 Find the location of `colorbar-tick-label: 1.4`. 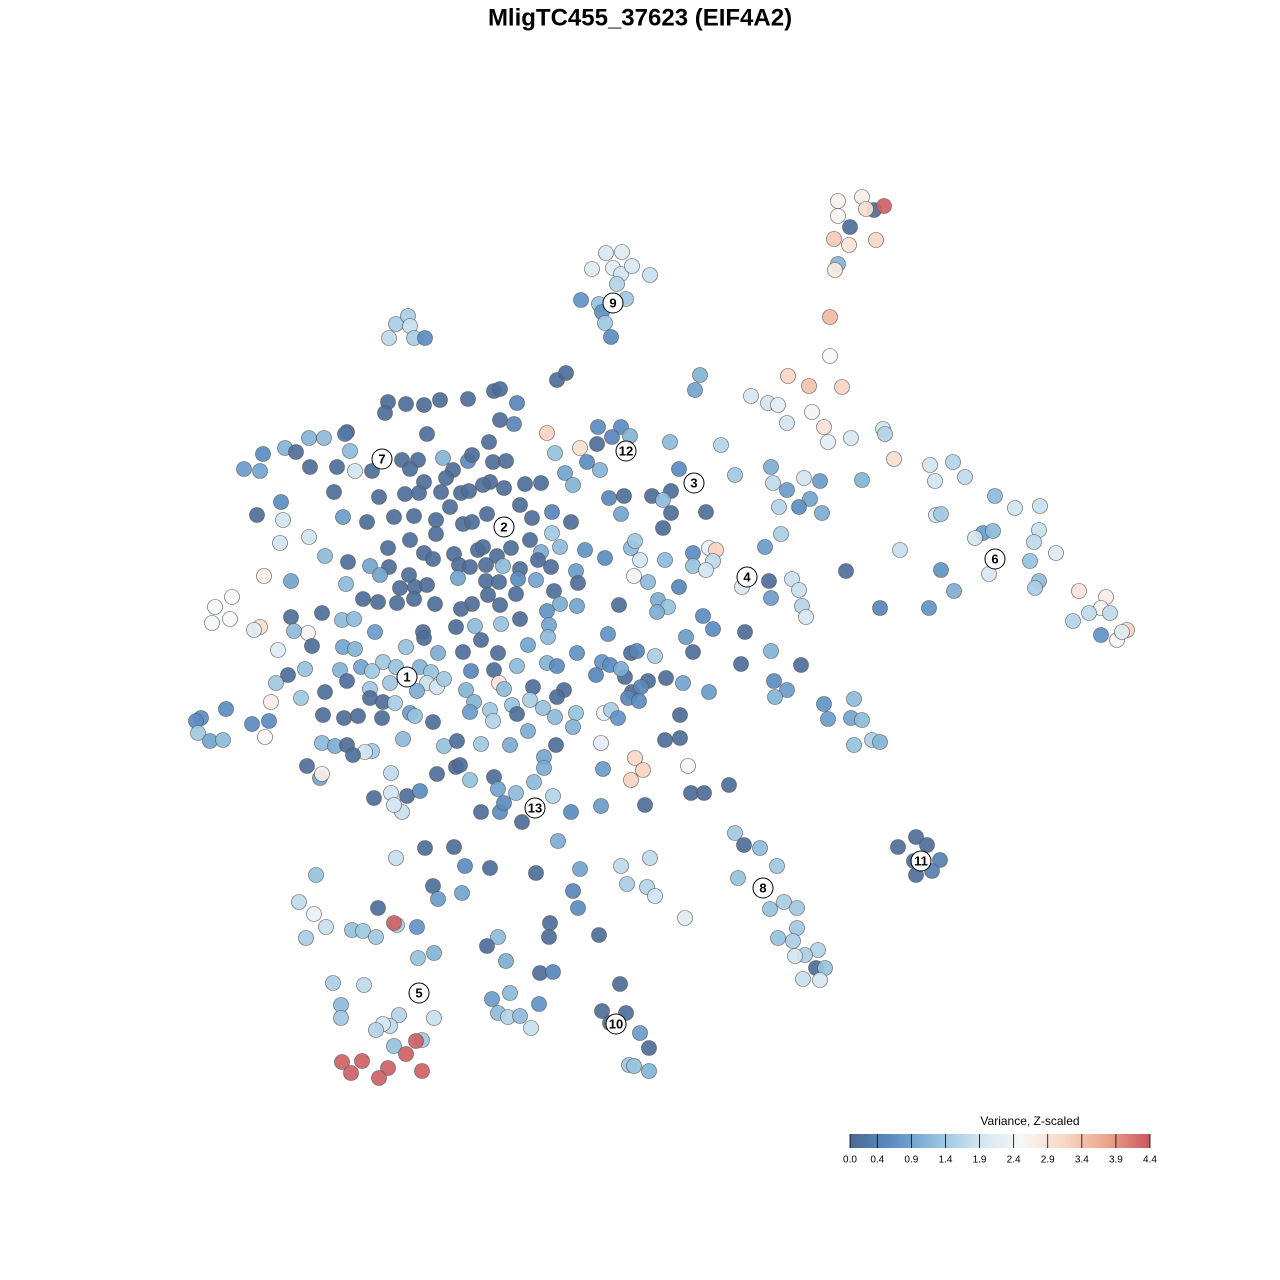

colorbar-tick-label: 1.4 is located at coordinates (946, 1160).